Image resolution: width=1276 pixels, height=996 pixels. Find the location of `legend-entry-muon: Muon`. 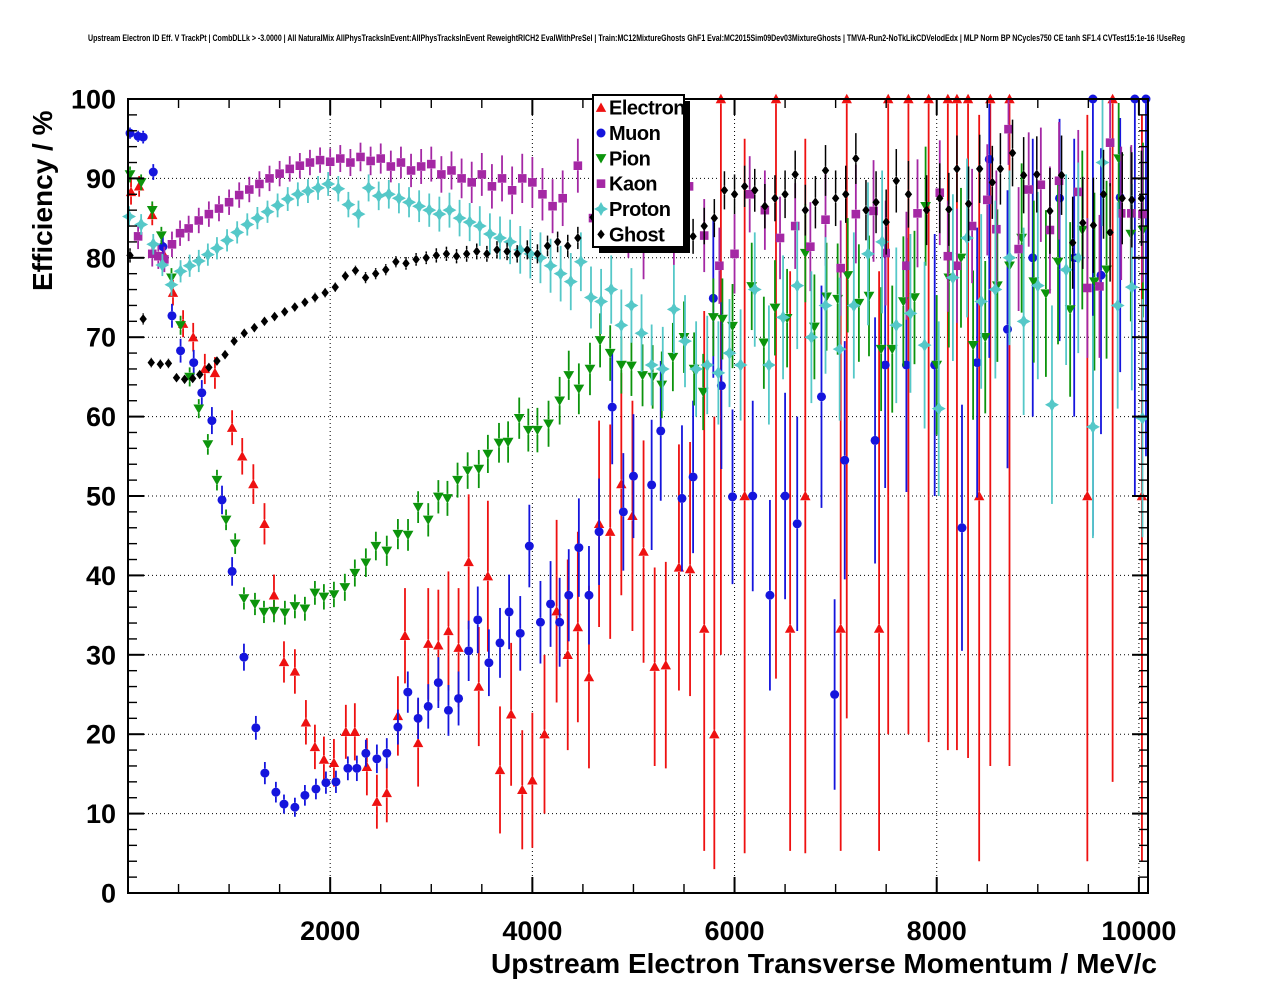

legend-entry-muon: Muon is located at coordinates (628, 134).